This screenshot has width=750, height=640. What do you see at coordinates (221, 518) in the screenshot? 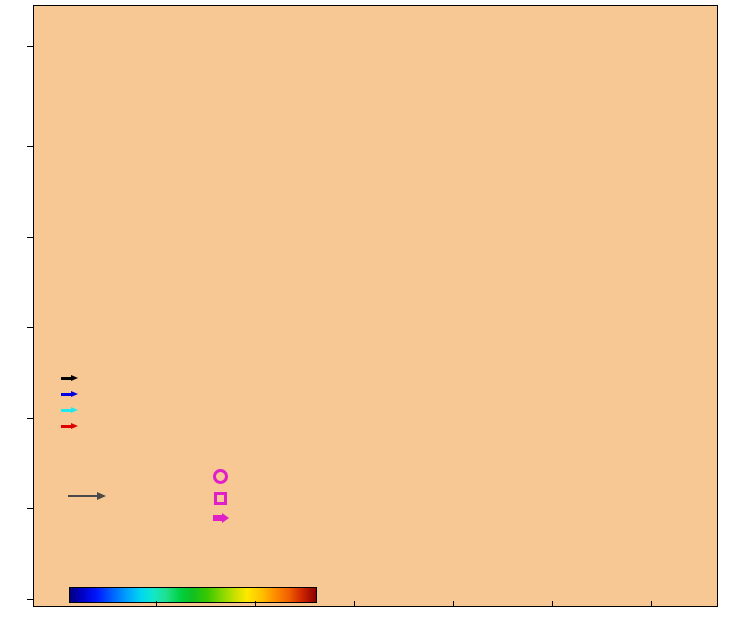
I see `drifter-marker-icon` at bounding box center [221, 518].